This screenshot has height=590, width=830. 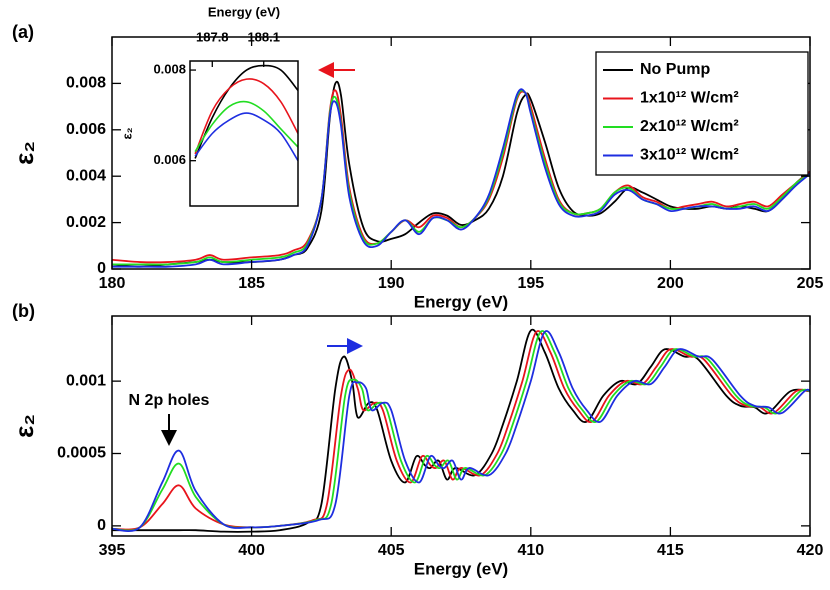 I want to click on annotation: N 2p holes, so click(x=169, y=400).